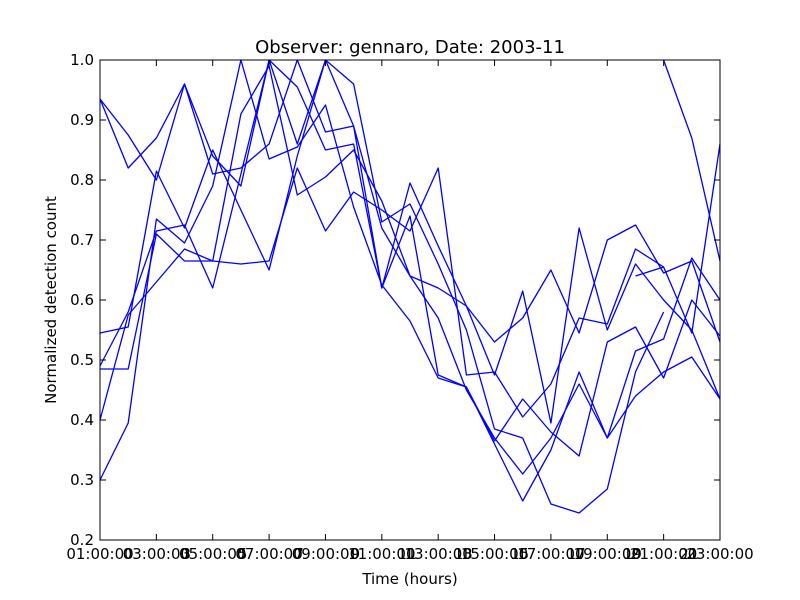 The image size is (800, 600). Describe the element at coordinates (519, 554) in the screenshot. I see `x-tick-label-overlap: 15` at that location.